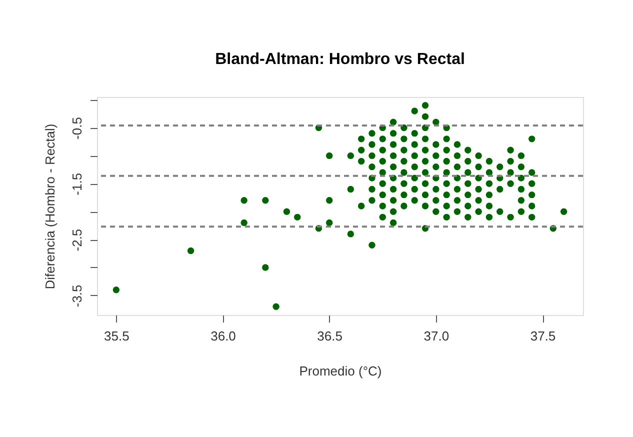 The image size is (633, 437). Describe the element at coordinates (340, 59) in the screenshot. I see `chart-title: Bland-Altman: Hombro vs Rectal` at that location.